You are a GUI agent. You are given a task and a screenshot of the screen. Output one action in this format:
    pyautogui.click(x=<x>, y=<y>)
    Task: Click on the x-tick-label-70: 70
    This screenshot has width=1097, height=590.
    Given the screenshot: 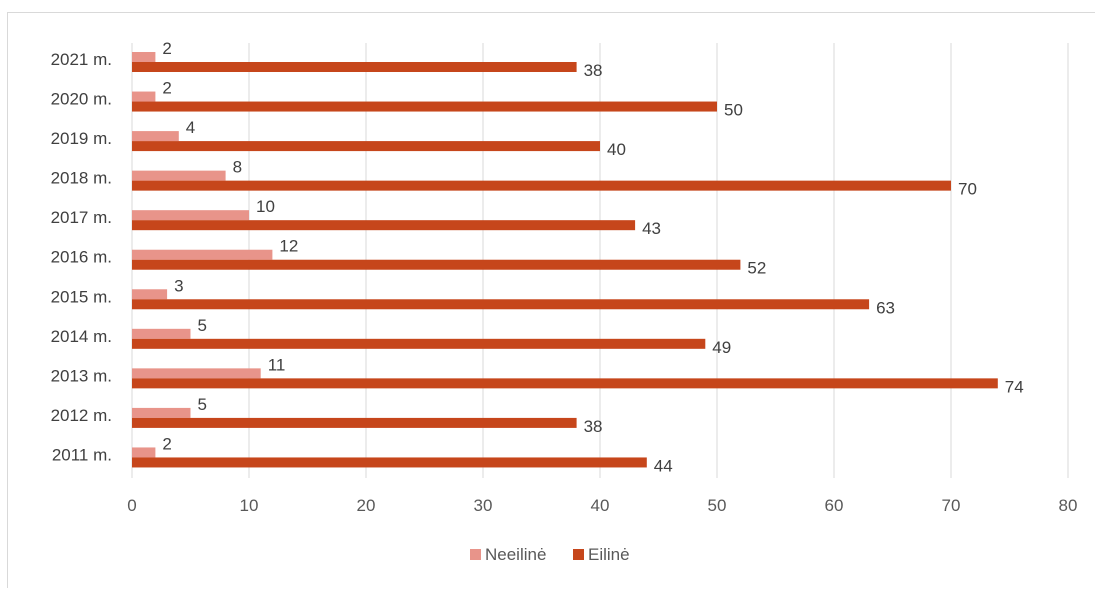 What is the action you would take?
    pyautogui.click(x=951, y=505)
    